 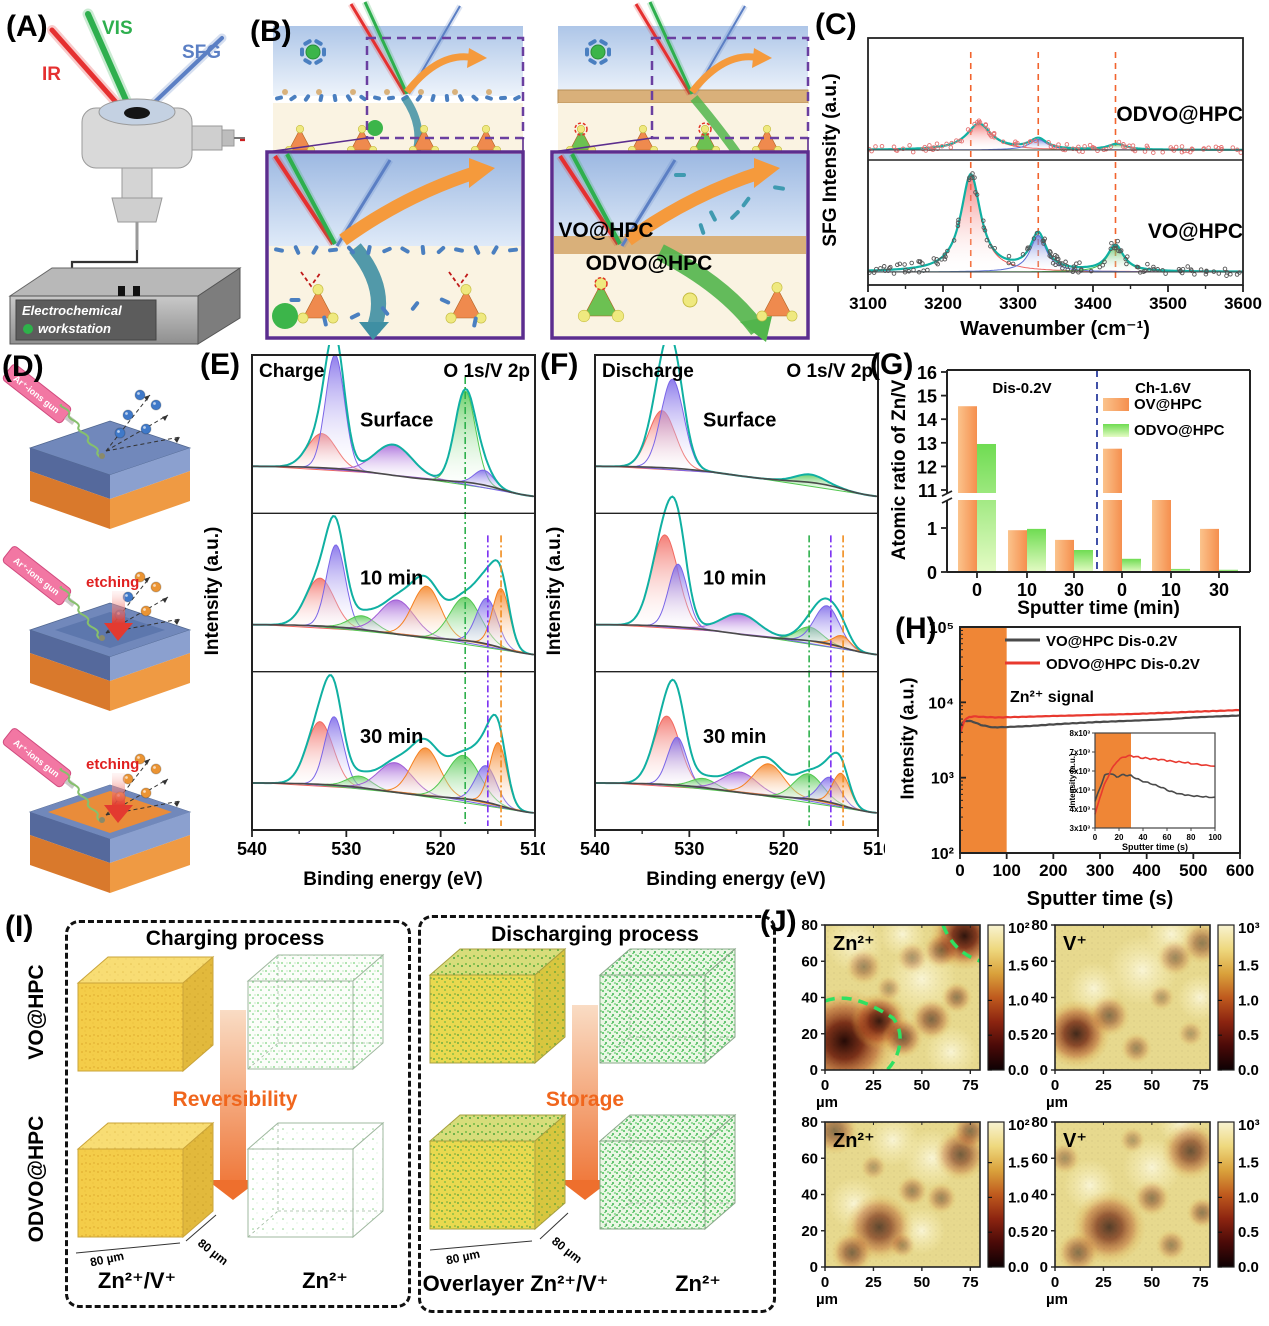 What do you see at coordinates (39, 758) in the screenshot?
I see `ar-ion-gun-group: Ar⁺-ions gun` at bounding box center [39, 758].